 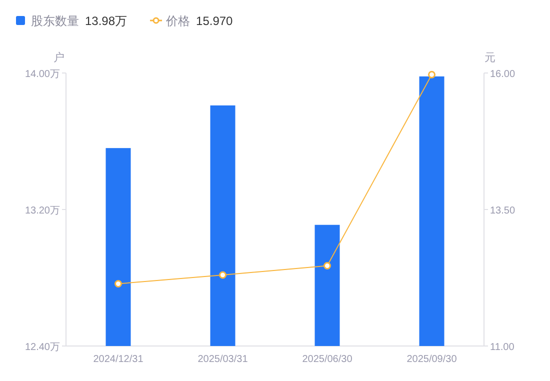 What do you see at coordinates (118, 359) in the screenshot?
I see `x-tick-label: 2024/12/31` at bounding box center [118, 359].